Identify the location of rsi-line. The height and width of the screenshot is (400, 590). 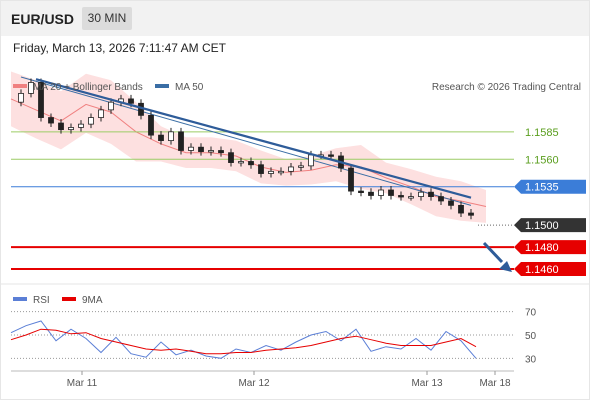
(243, 339).